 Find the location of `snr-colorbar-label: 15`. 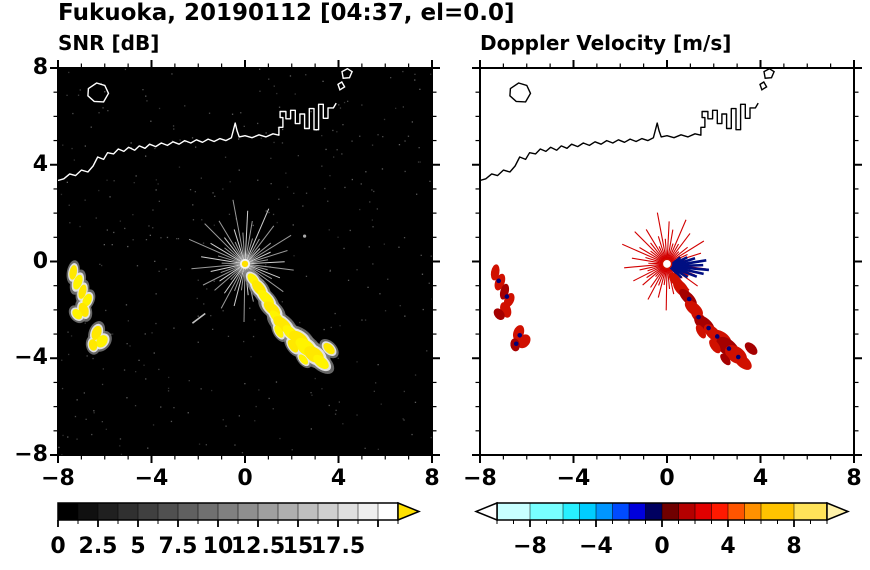

snr-colorbar-label: 15 is located at coordinates (298, 546).